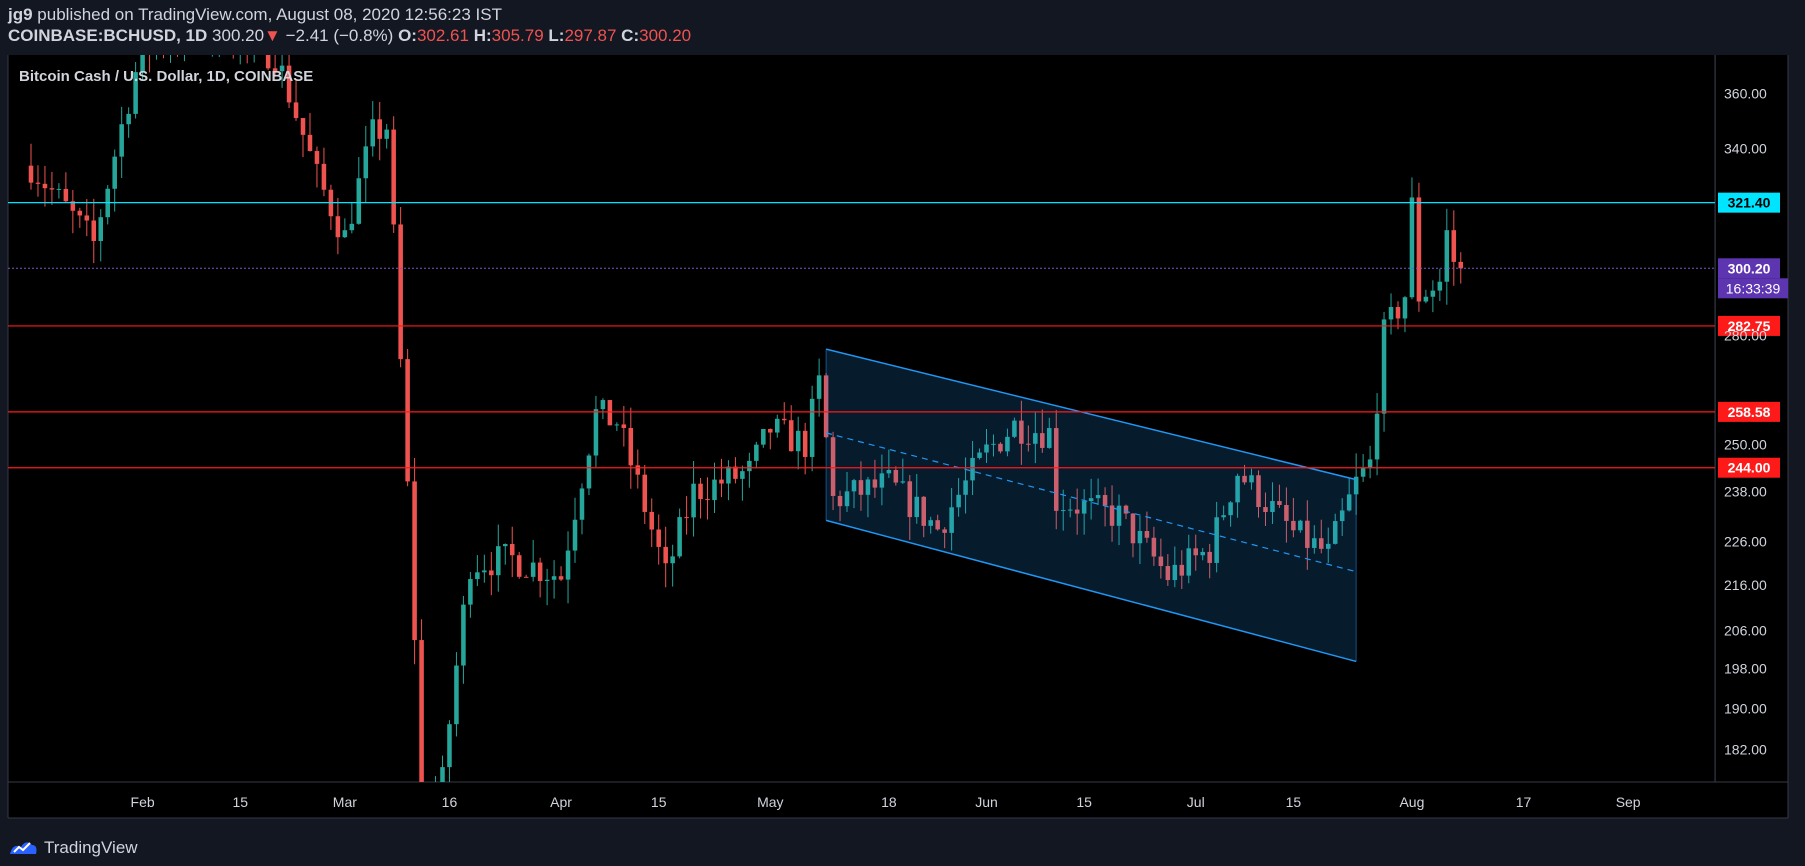 Image resolution: width=1805 pixels, height=866 pixels. What do you see at coordinates (1628, 802) in the screenshot?
I see `time-tick-label: Sep` at bounding box center [1628, 802].